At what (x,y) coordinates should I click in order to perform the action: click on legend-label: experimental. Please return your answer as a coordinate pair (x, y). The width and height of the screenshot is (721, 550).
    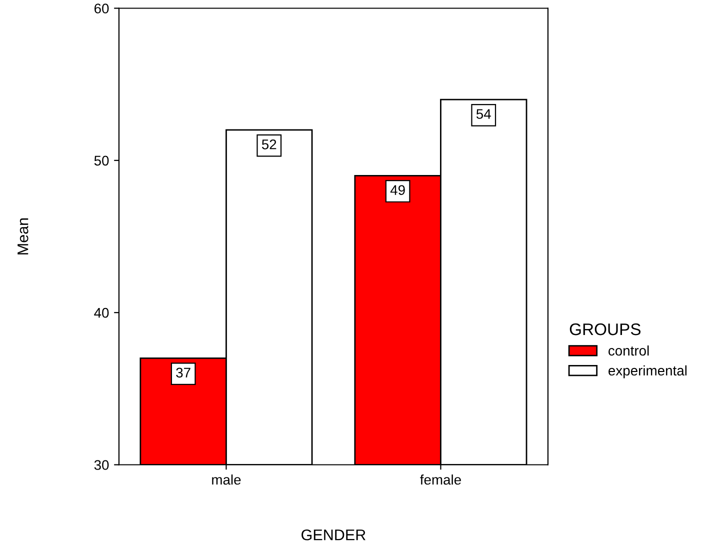
    Looking at the image, I should click on (647, 371).